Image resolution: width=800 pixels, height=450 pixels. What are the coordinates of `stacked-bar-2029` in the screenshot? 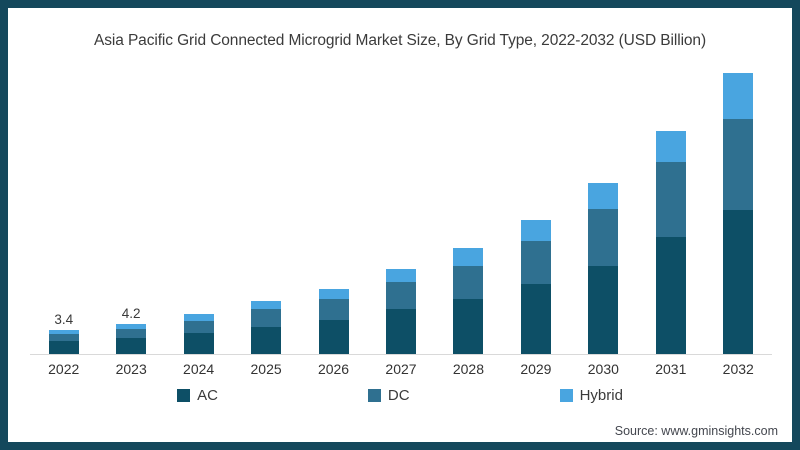 It's located at (535, 287).